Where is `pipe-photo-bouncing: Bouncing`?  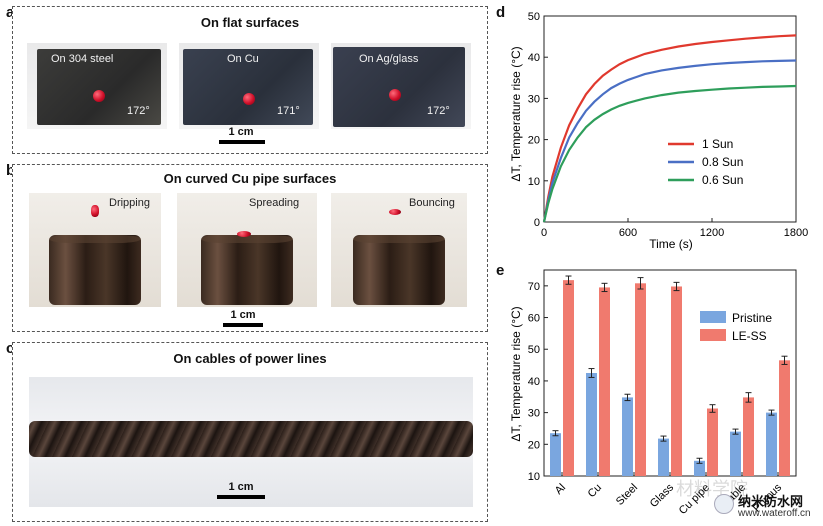
pipe-photo-bouncing: Bouncing is located at coordinates (399, 250).